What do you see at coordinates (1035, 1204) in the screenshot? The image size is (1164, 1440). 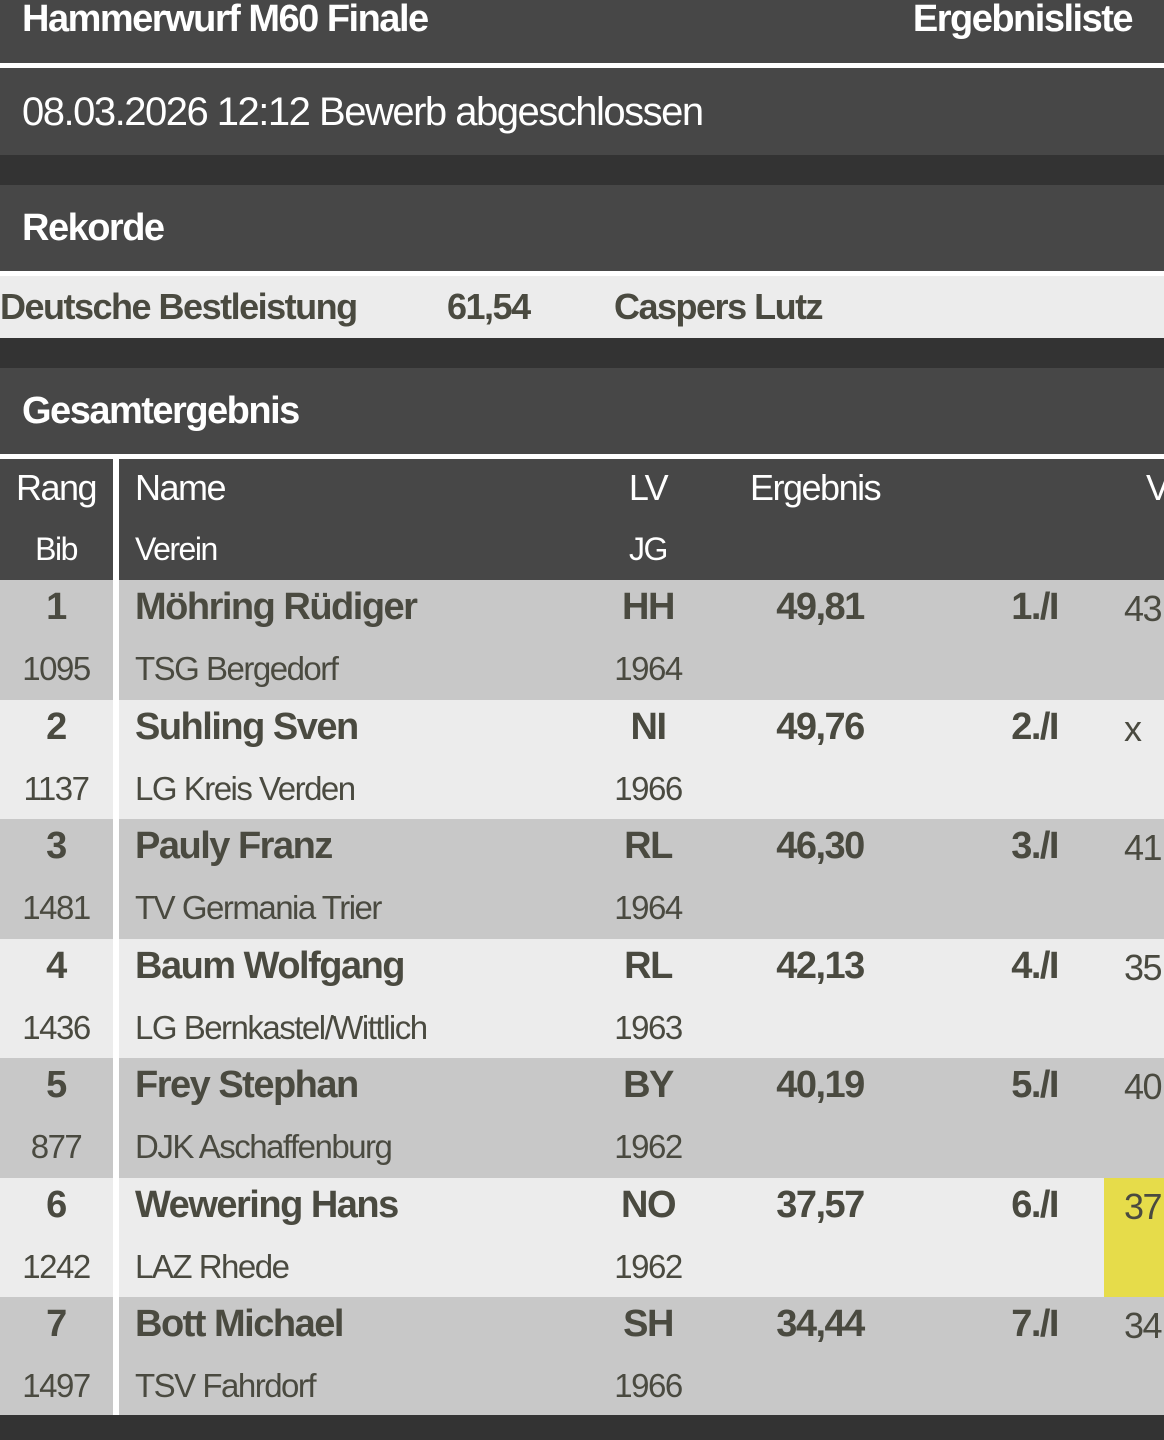 I see `placement: 6./I` at bounding box center [1035, 1204].